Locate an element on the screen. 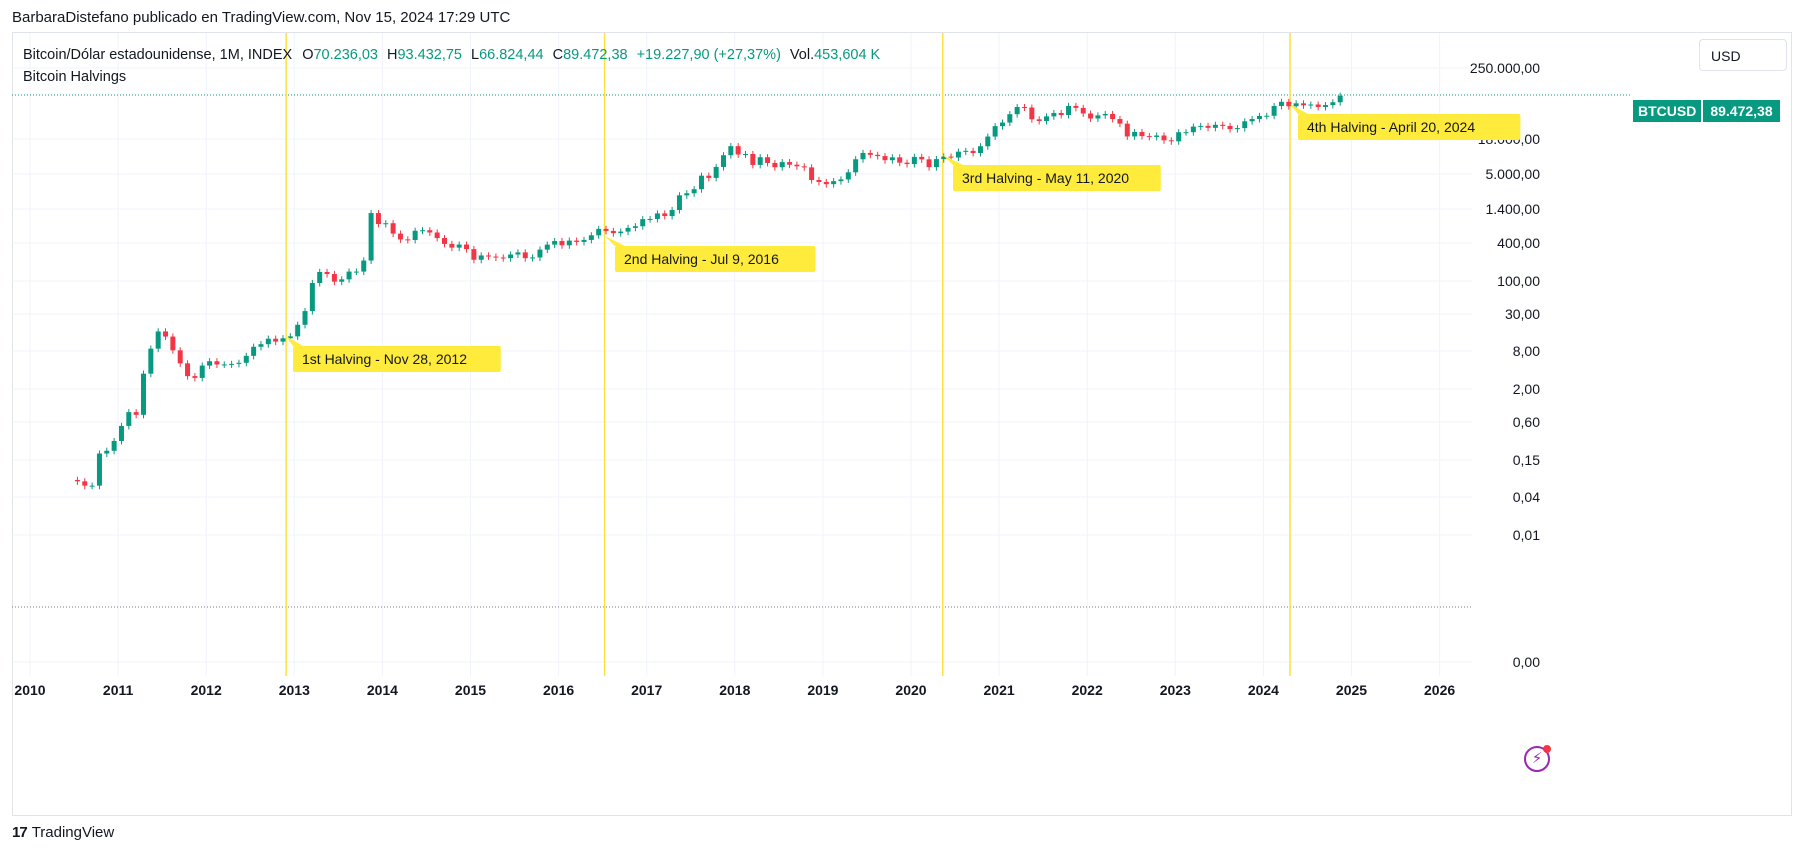 The image size is (1804, 856). tradingview-logo: 17 TradingView is located at coordinates (63, 832).